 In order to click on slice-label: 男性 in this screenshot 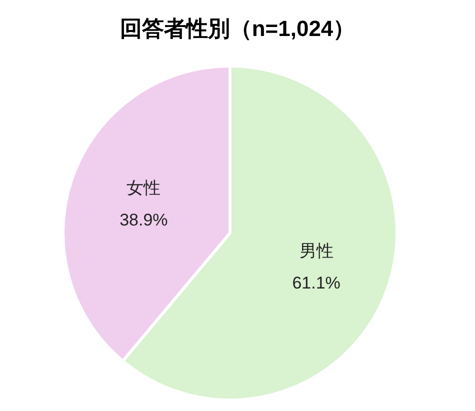, I will do `click(316, 250)`.